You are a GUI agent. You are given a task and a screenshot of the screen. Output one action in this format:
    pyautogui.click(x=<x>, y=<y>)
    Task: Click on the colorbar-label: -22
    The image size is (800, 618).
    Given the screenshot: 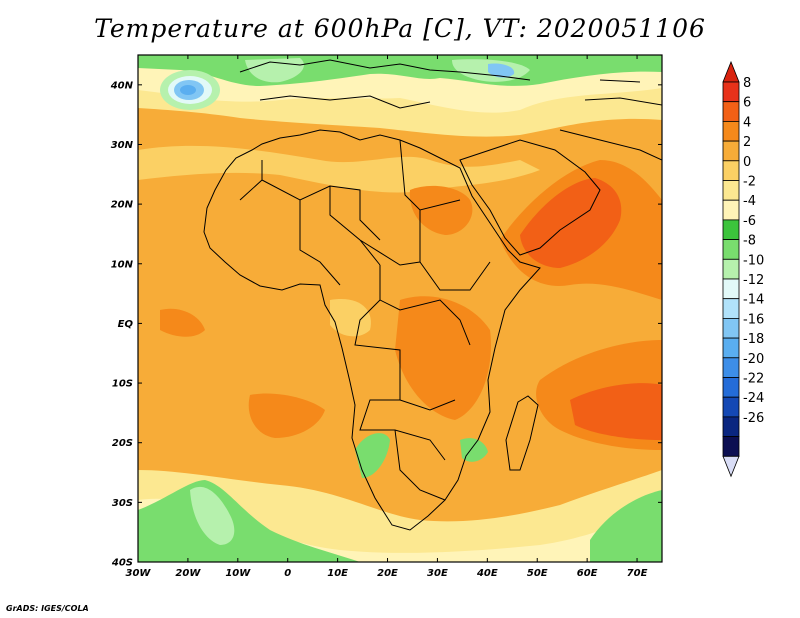 What is the action you would take?
    pyautogui.click(x=753, y=379)
    